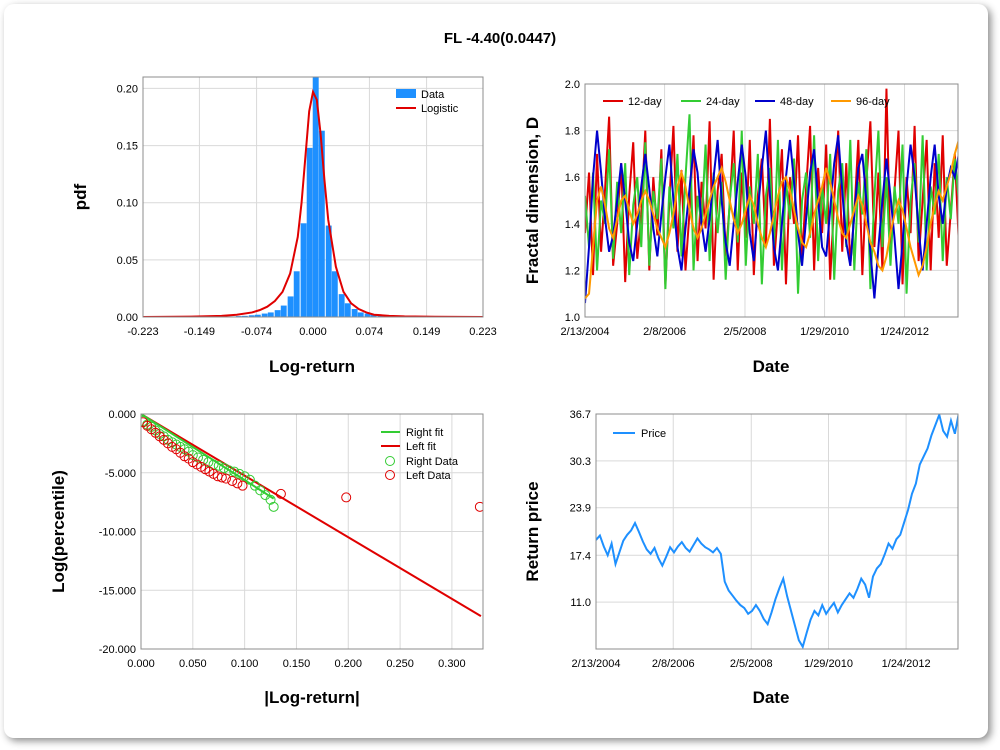  What do you see at coordinates (532, 531) in the screenshot?
I see `y-axis-label: Return price` at bounding box center [532, 531].